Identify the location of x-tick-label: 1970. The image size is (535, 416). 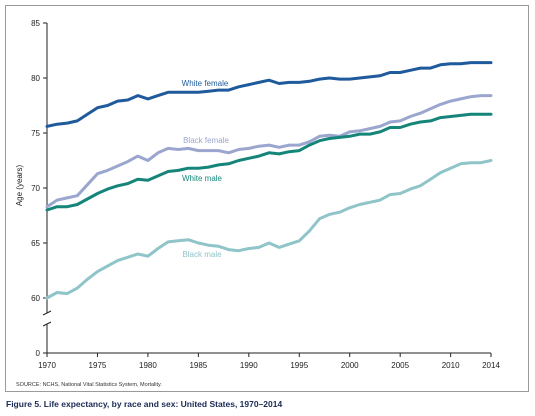
(47, 365).